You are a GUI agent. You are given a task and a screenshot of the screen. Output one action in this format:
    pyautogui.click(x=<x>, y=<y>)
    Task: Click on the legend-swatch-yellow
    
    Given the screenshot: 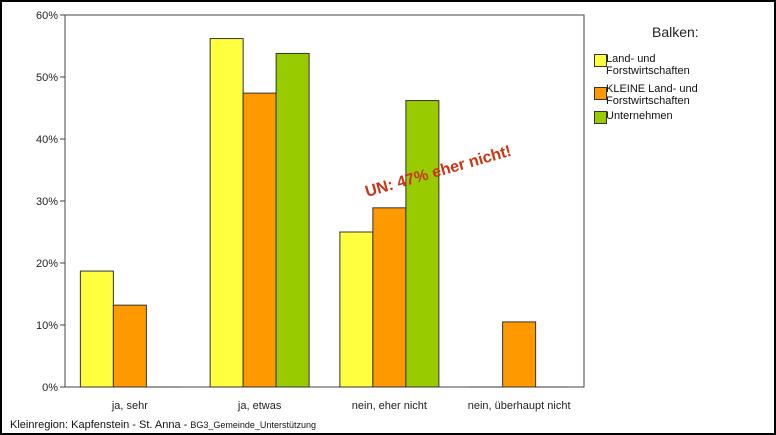 What is the action you would take?
    pyautogui.click(x=600, y=60)
    